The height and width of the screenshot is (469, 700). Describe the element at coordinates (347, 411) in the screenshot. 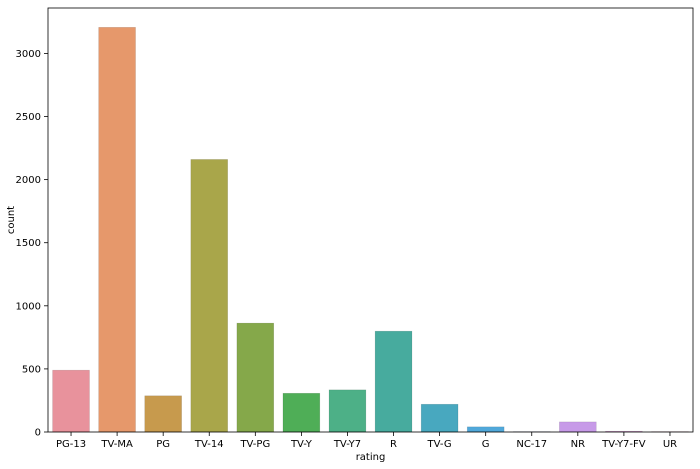

I see `bar-tv-y7` at that location.